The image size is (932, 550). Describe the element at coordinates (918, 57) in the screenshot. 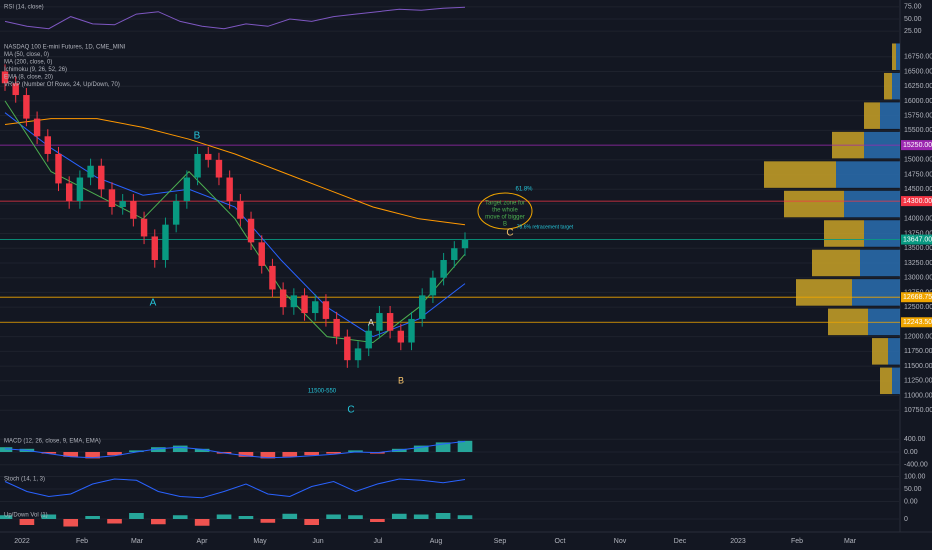

I see `y-tick-label: 16750.00` at that location.